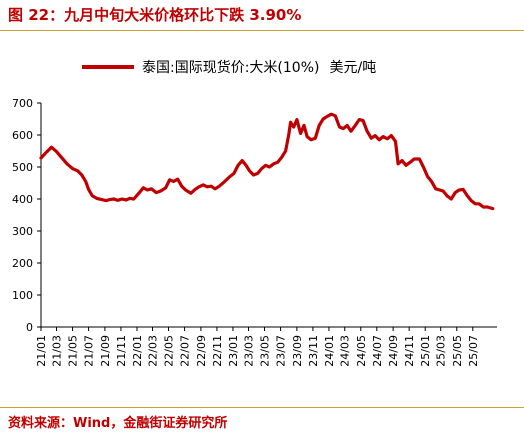  Describe the element at coordinates (297, 351) in the screenshot. I see `x-tick-label: 23/09` at that location.